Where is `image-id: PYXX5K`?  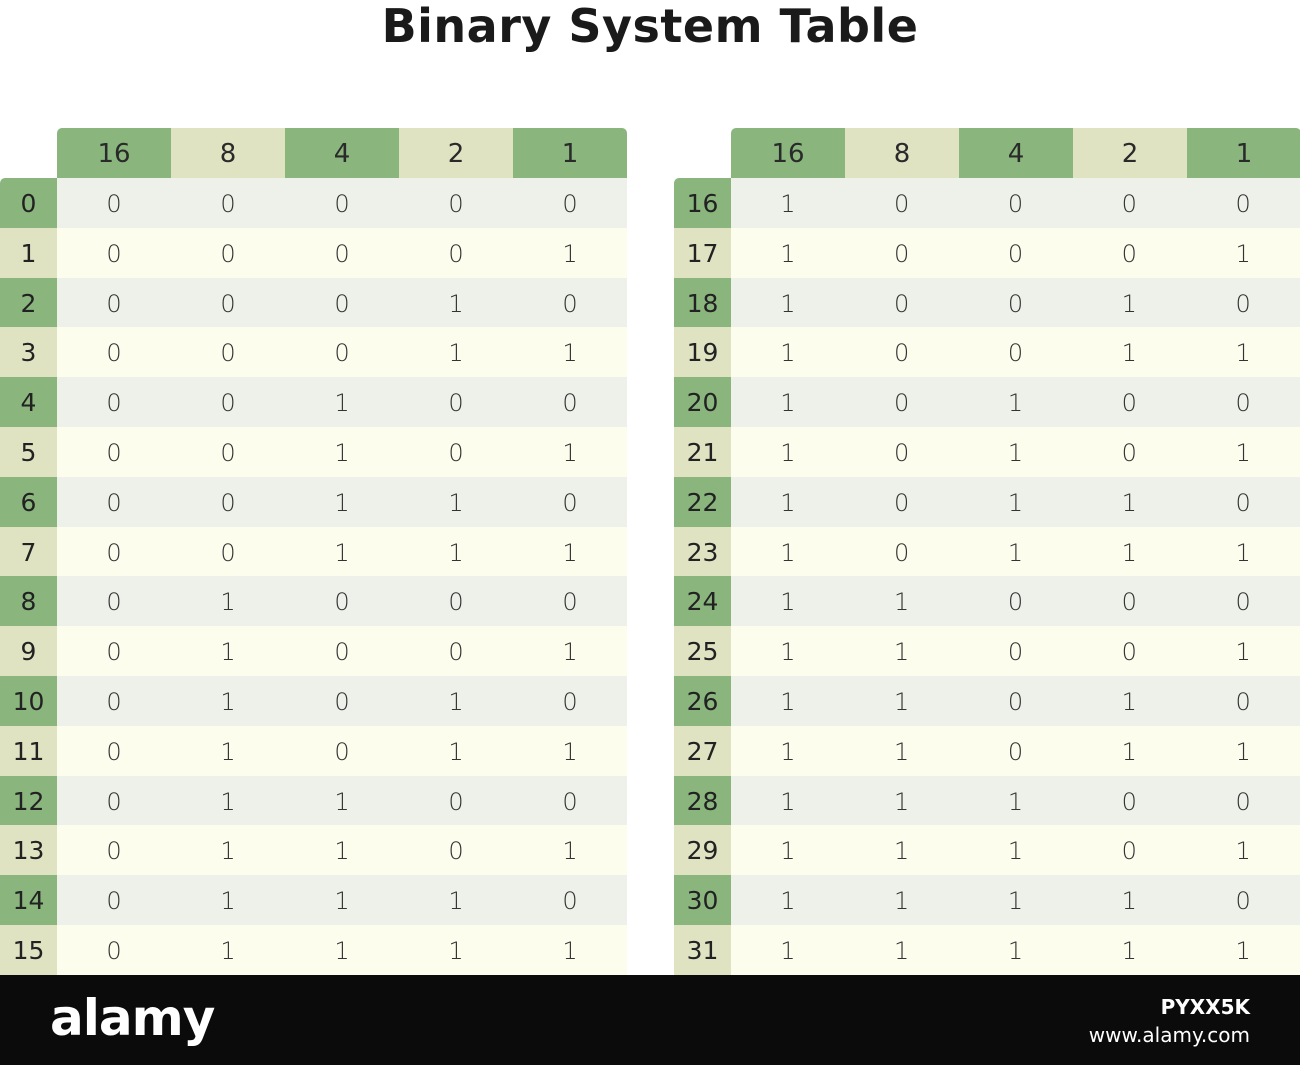 image-id: PYXX5K is located at coordinates (1205, 1007).